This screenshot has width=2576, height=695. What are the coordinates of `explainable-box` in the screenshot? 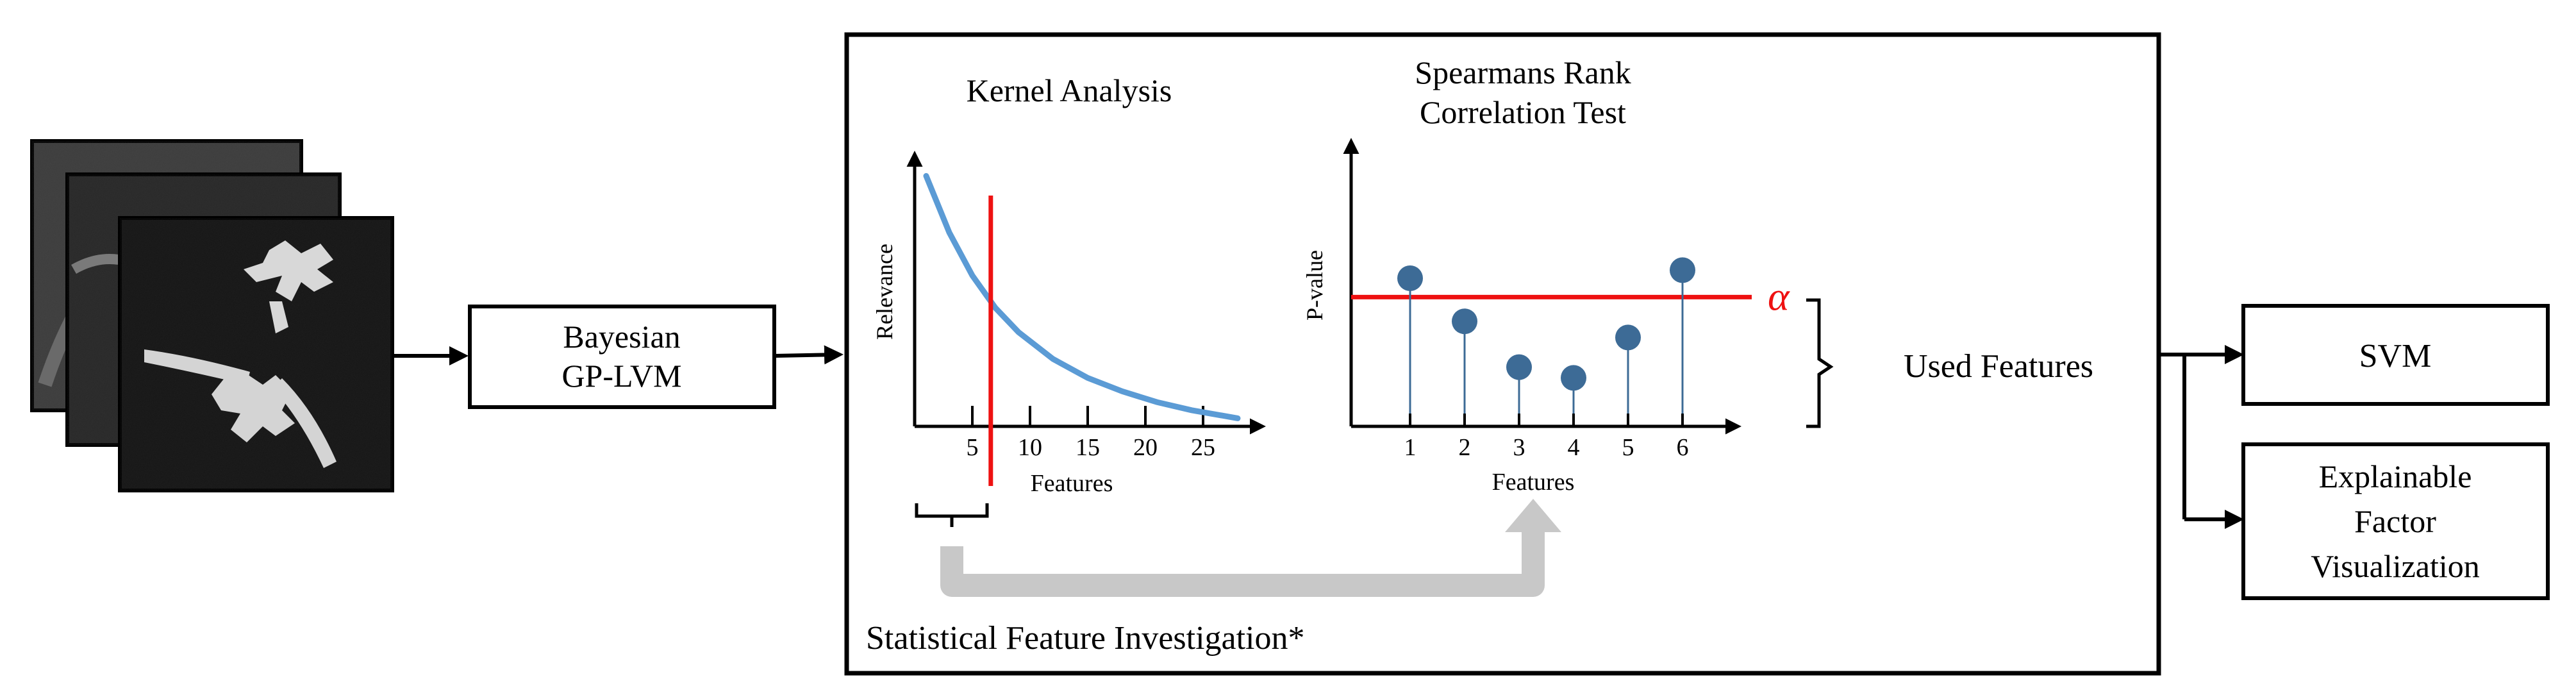 It's located at (2395, 521).